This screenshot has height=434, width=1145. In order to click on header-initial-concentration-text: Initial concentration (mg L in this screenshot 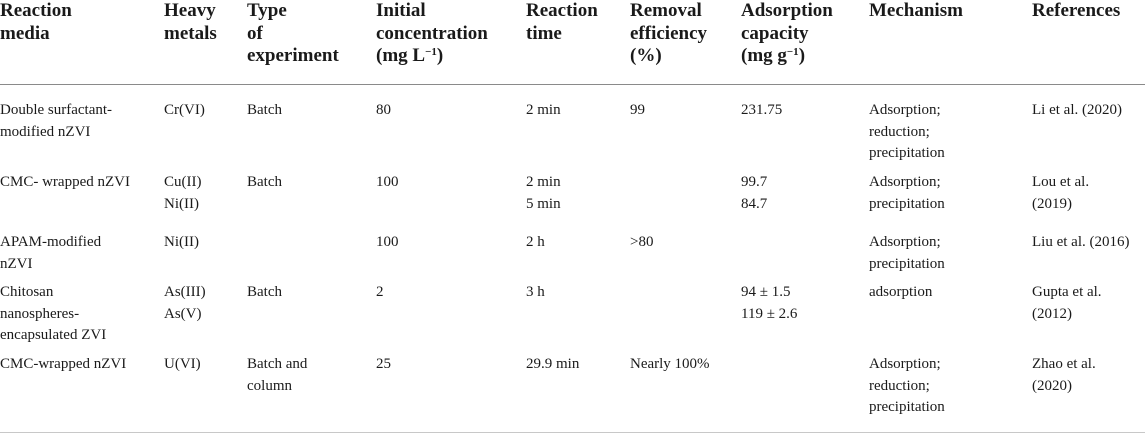, I will do `click(432, 33)`.